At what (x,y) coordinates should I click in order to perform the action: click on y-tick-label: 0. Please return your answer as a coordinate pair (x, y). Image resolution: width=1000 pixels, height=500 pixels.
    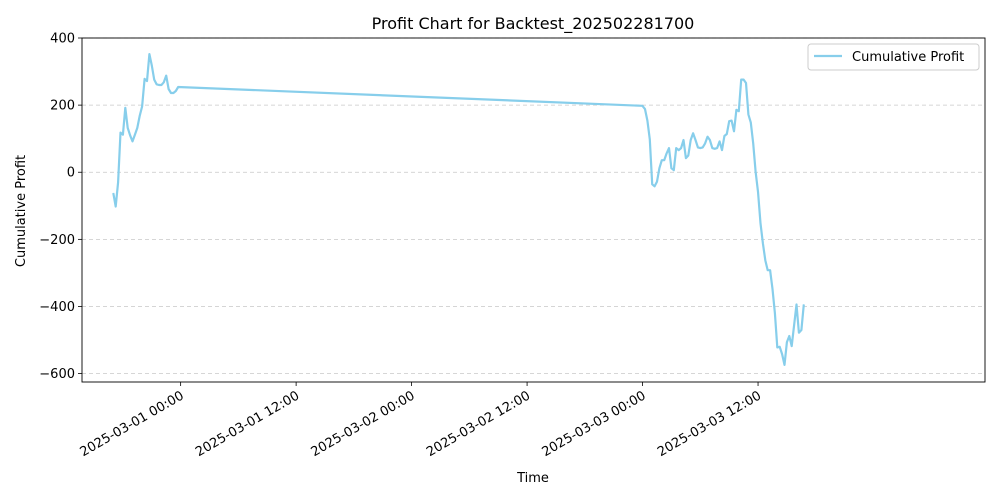
    Looking at the image, I should click on (71, 173).